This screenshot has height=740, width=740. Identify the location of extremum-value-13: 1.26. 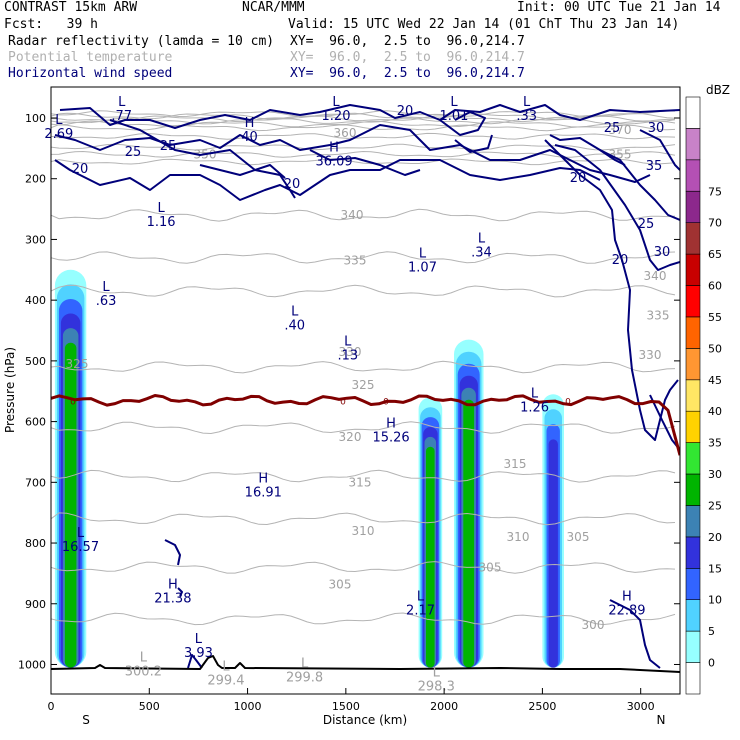
(534, 407).